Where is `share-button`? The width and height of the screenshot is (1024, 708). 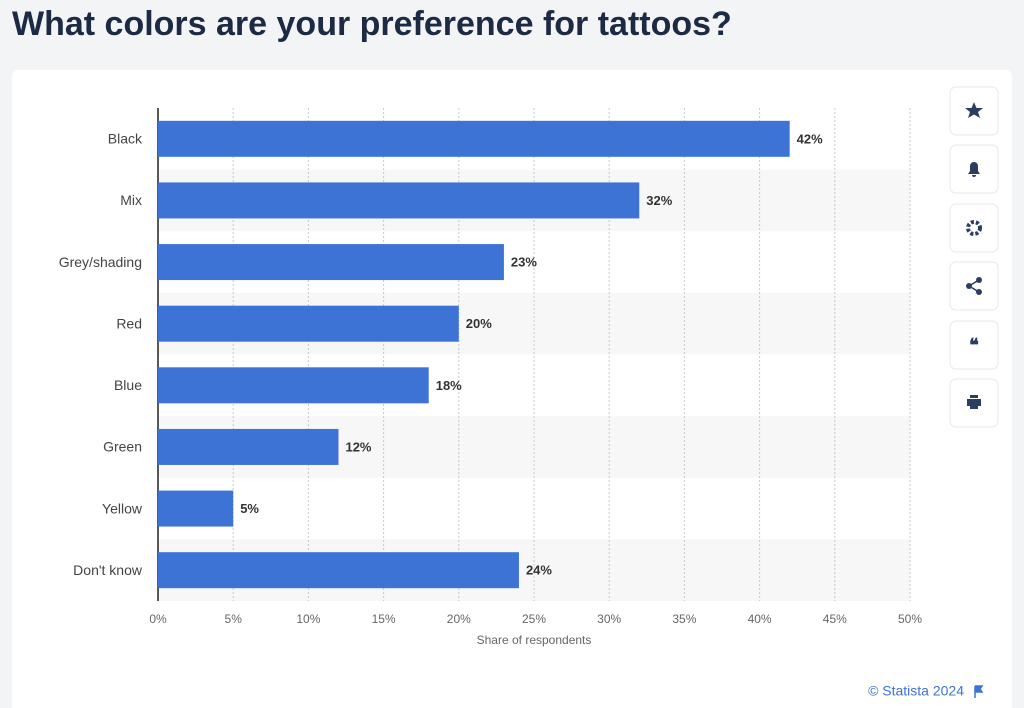 share-button is located at coordinates (974, 286).